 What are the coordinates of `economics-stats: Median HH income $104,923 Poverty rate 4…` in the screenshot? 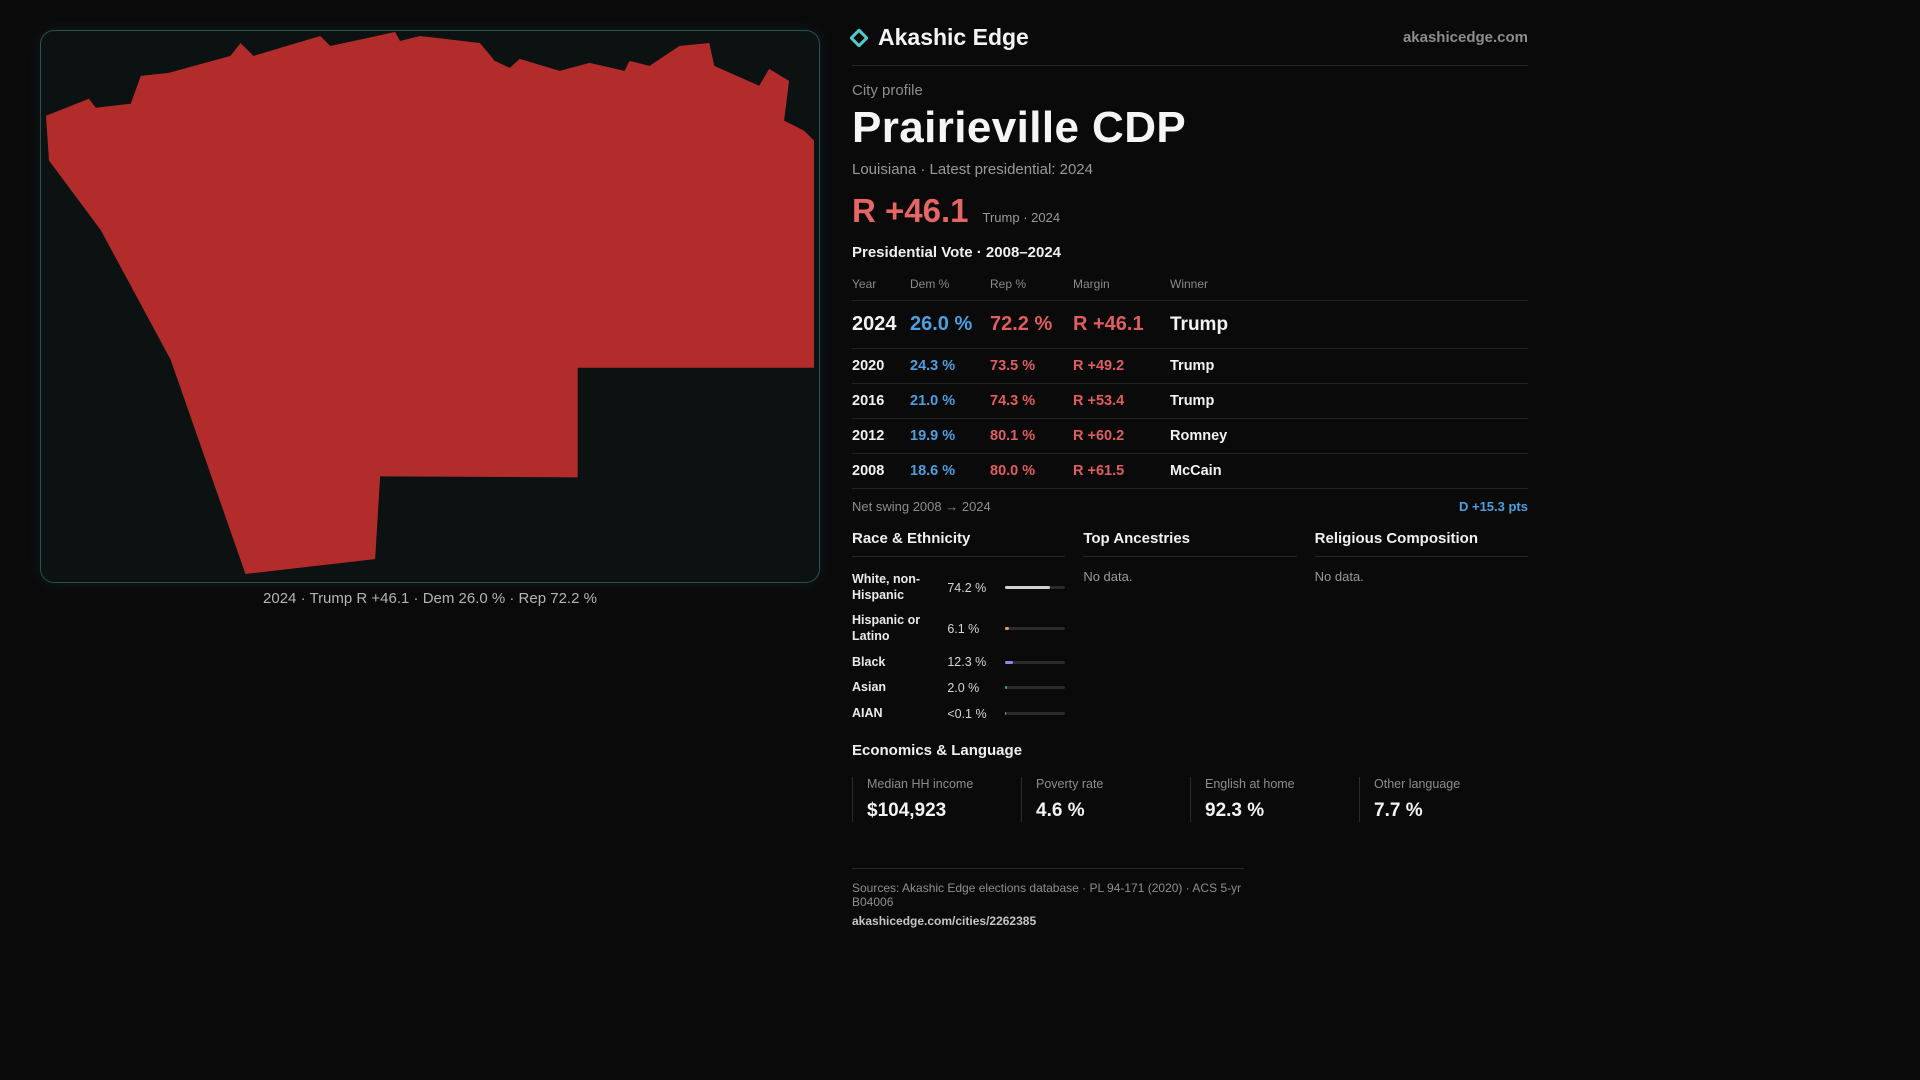 It's located at (1190, 800).